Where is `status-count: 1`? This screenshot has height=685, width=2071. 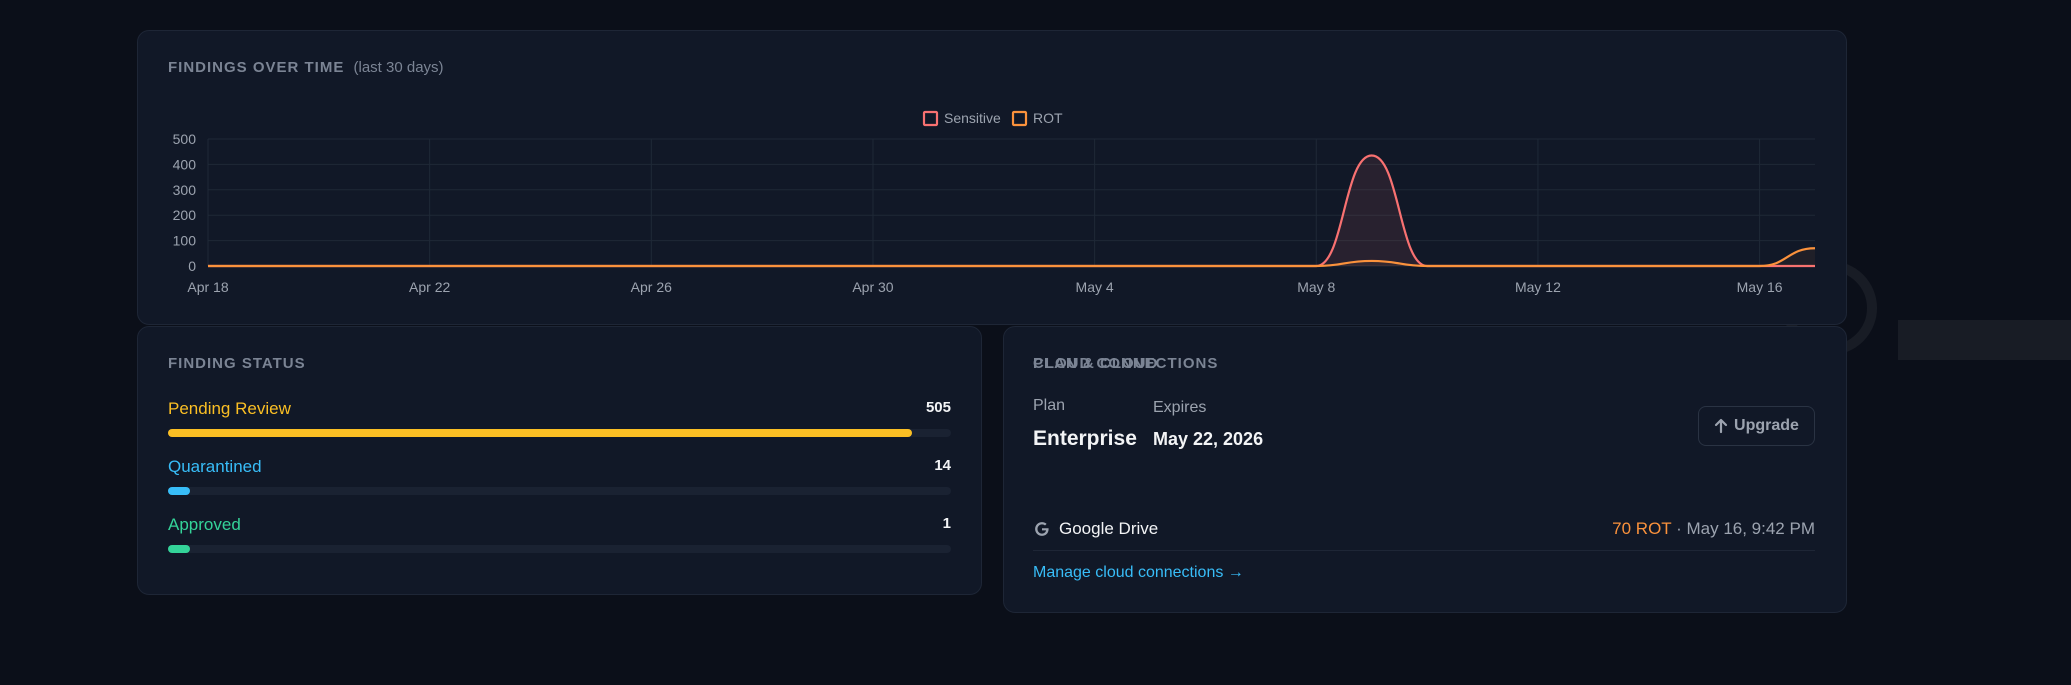 status-count: 1 is located at coordinates (946, 523).